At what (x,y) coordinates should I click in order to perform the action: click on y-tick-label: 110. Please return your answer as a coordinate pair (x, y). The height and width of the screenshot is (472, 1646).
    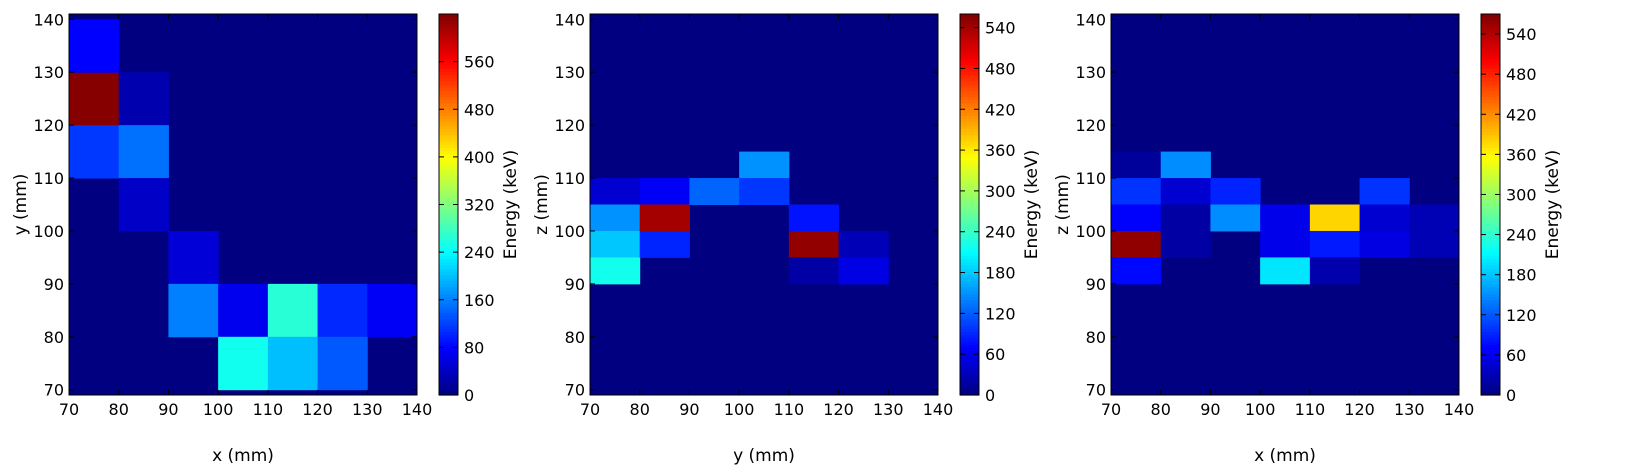
    Looking at the image, I should click on (1090, 178).